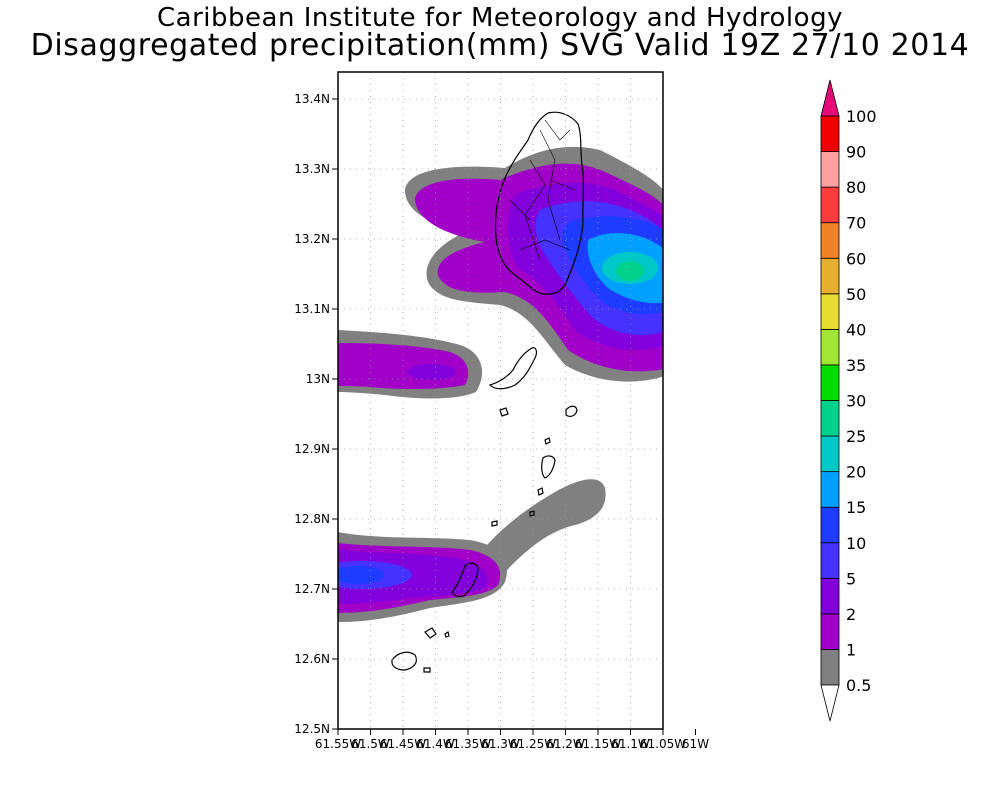 The image size is (1000, 800). What do you see at coordinates (830, 98) in the screenshot?
I see `colorbar-over-triangle` at bounding box center [830, 98].